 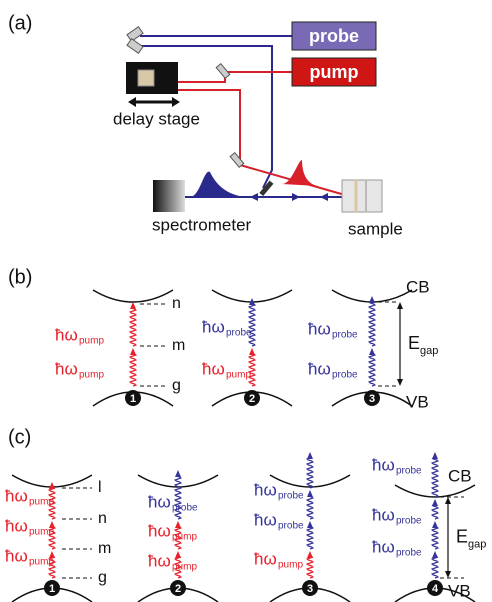 I want to click on gap-subscript: gap, so click(x=477, y=544).